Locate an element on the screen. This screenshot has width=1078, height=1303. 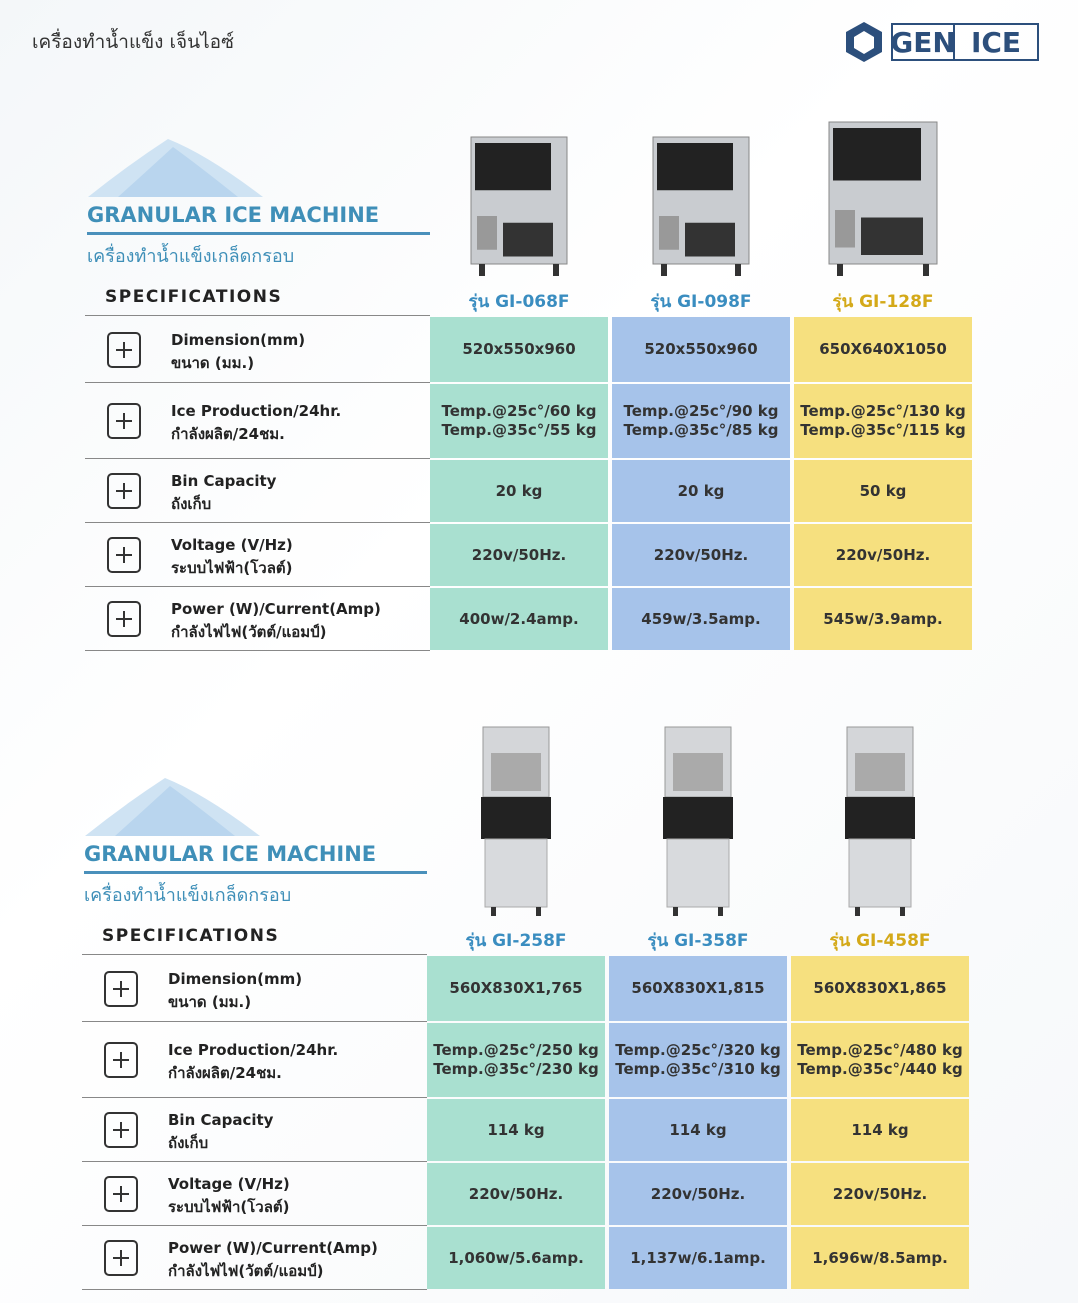
section-subtitle: เครื่องทำน้ำแข็งเกล็ดกรอบ is located at coordinates (188, 895).